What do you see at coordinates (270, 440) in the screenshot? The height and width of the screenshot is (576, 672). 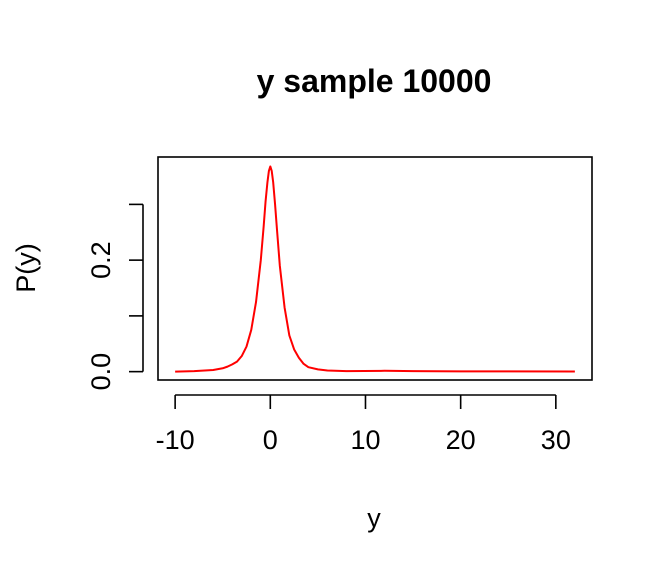 I see `x-tick-label: 0` at bounding box center [270, 440].